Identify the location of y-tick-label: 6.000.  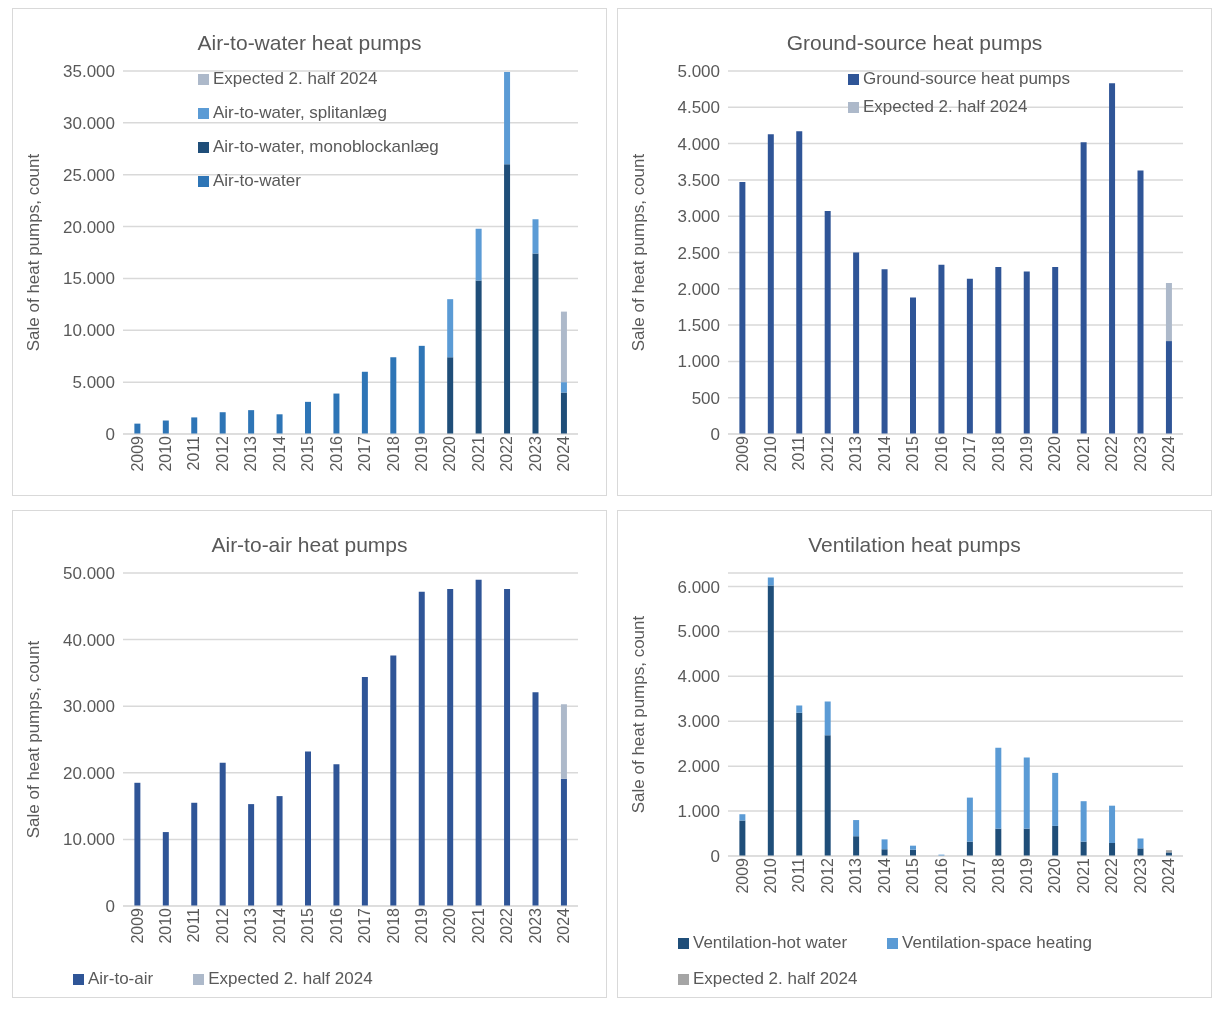
(698, 587).